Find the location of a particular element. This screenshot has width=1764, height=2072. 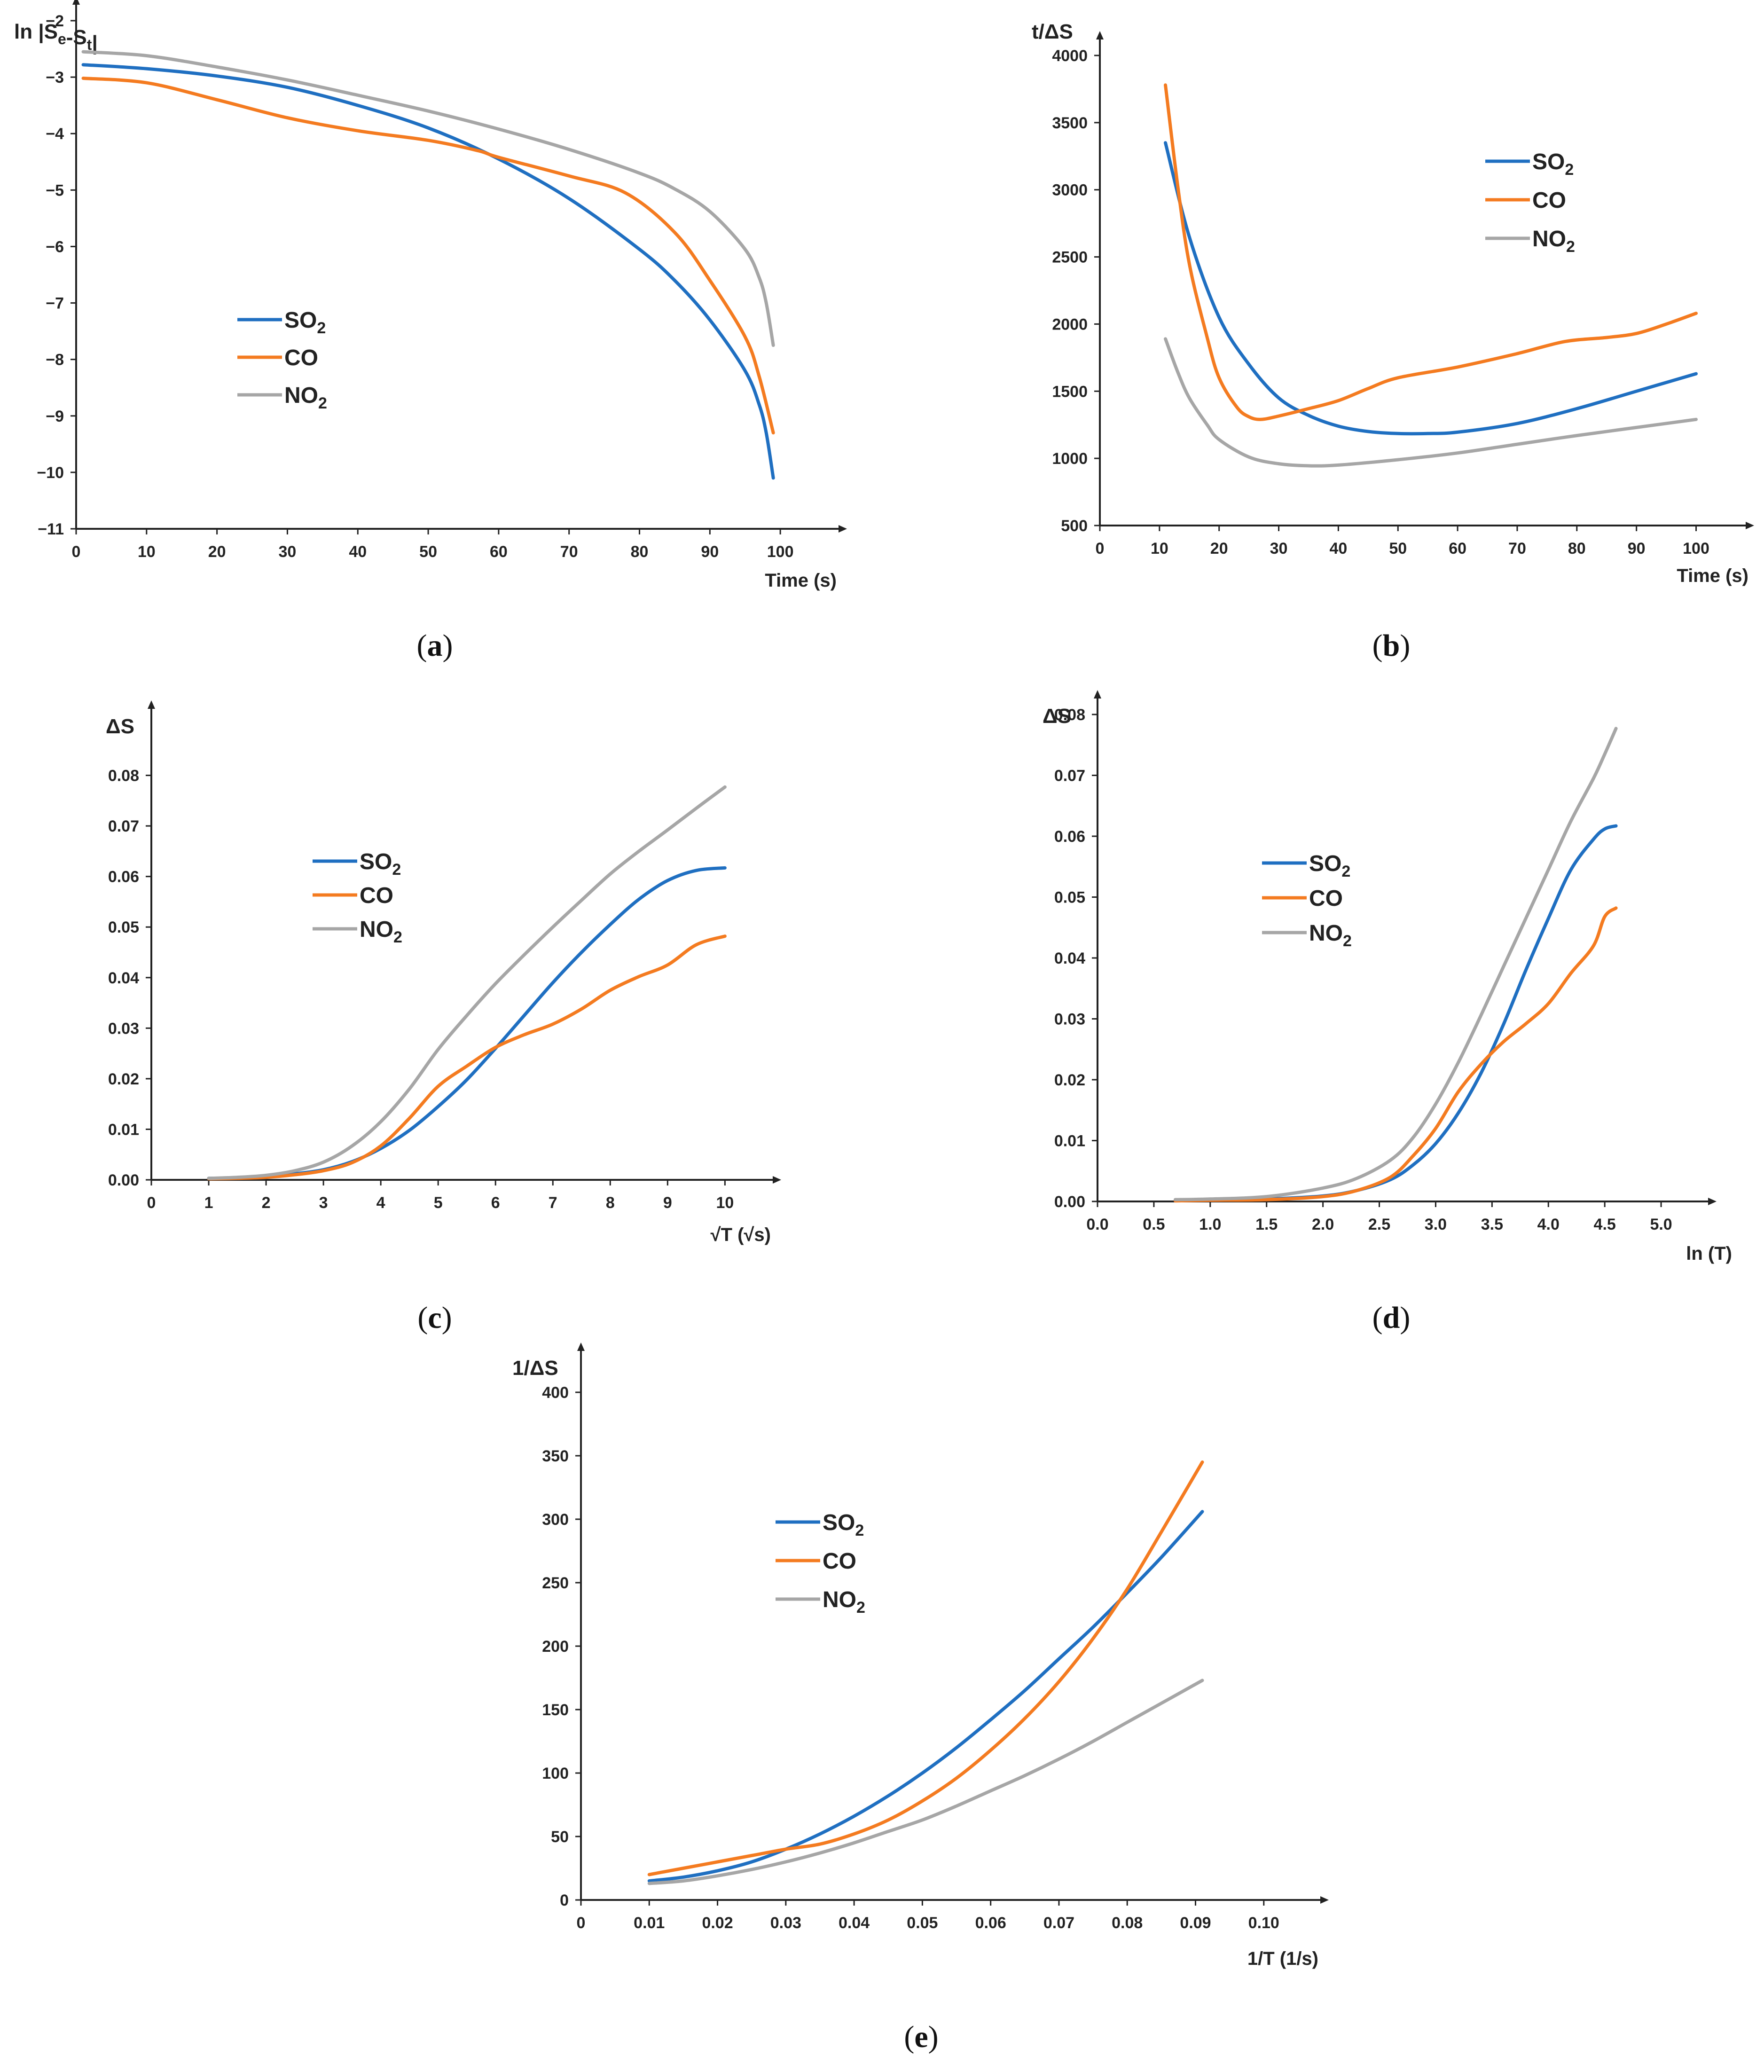

y-tick-label: 500 is located at coordinates (1074, 526).